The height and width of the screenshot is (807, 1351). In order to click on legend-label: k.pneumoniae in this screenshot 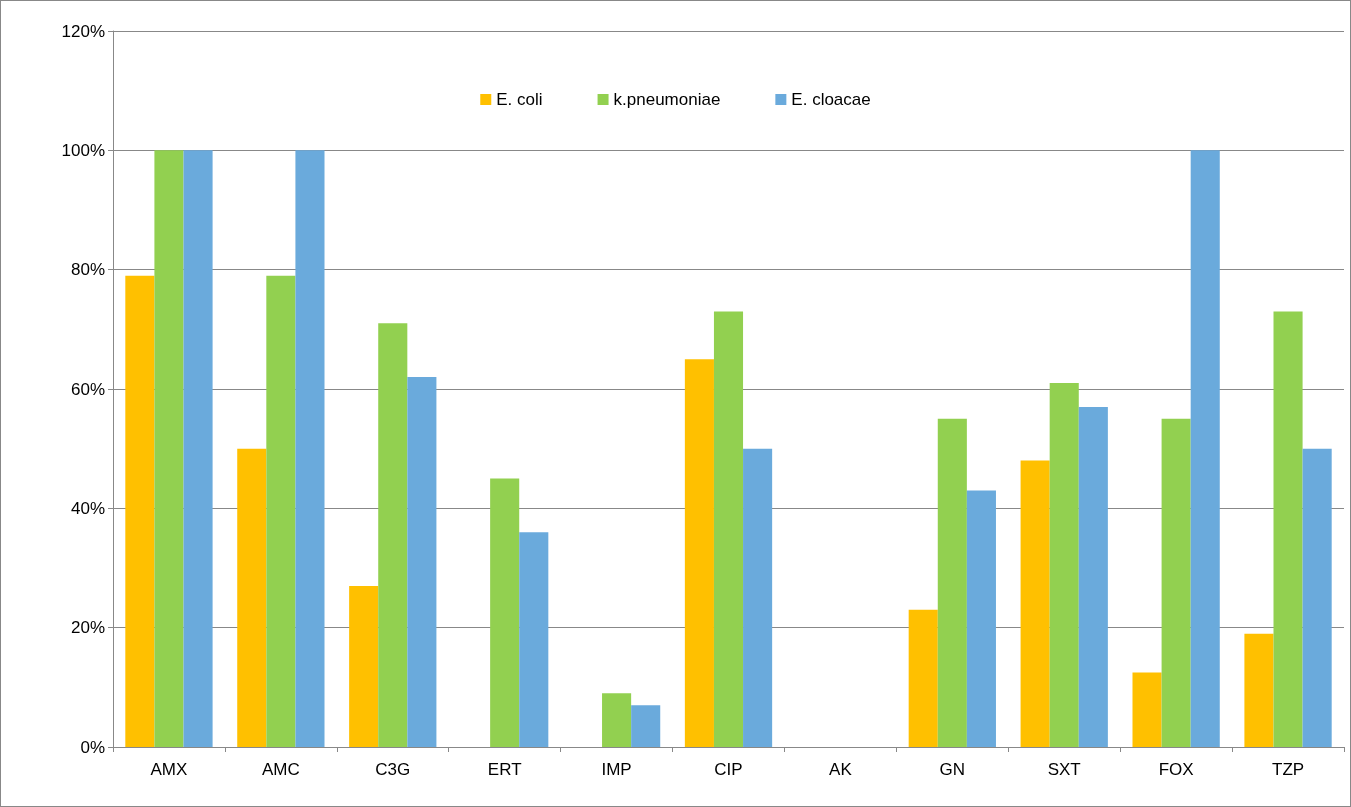, I will do `click(667, 99)`.